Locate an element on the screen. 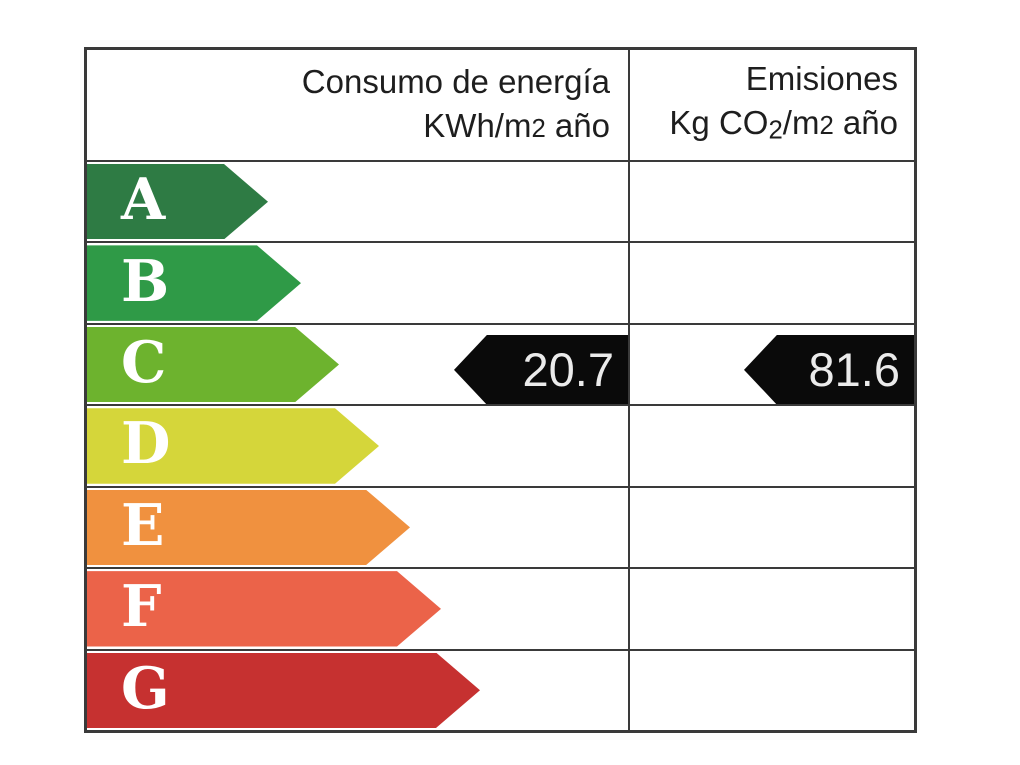 The height and width of the screenshot is (765, 1020). band-cell-consumption: C is located at coordinates (358, 364).